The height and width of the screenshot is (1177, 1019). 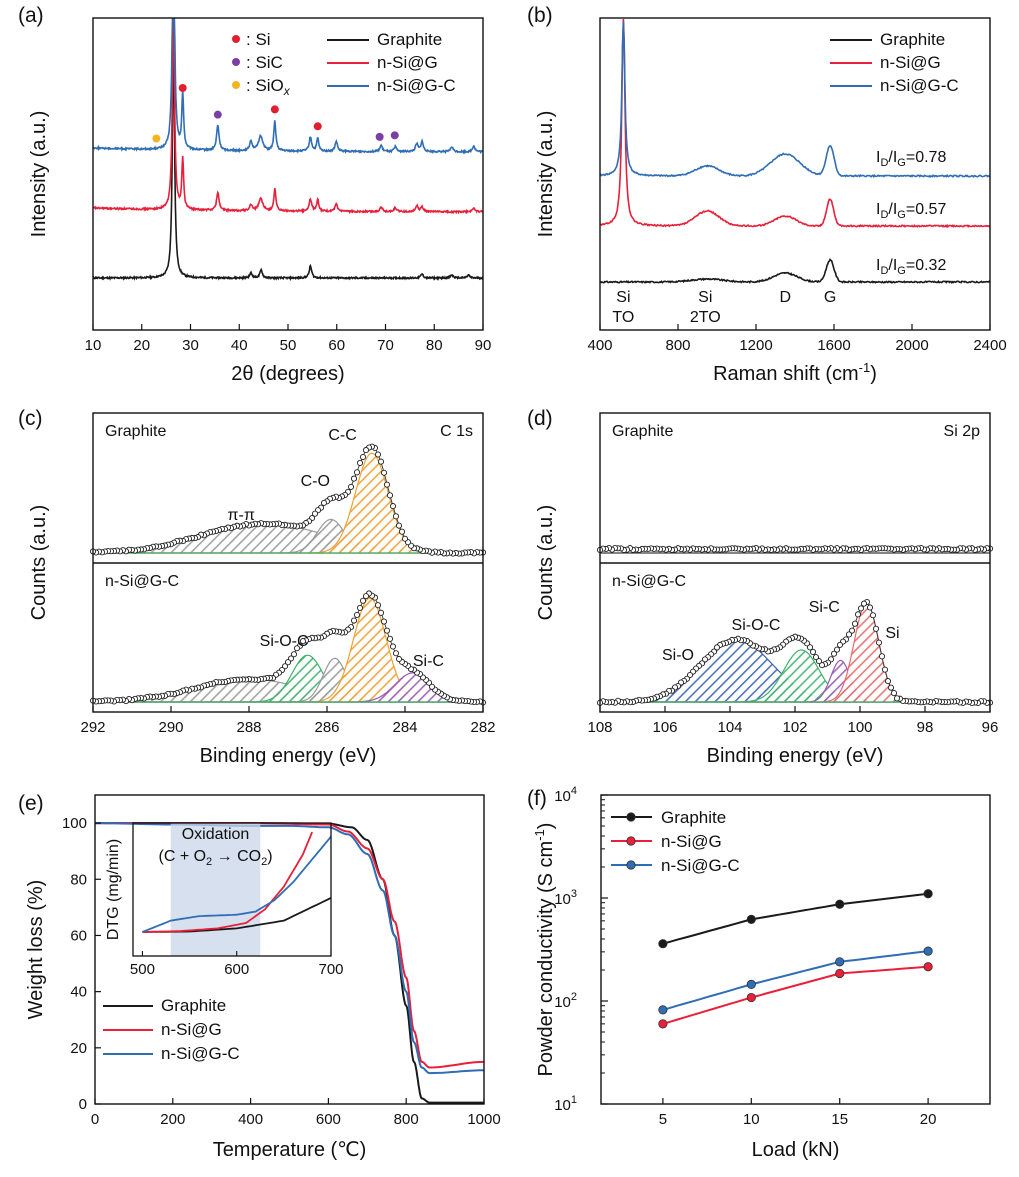 I want to click on x-axis-label: Load (kN), so click(x=796, y=1150).